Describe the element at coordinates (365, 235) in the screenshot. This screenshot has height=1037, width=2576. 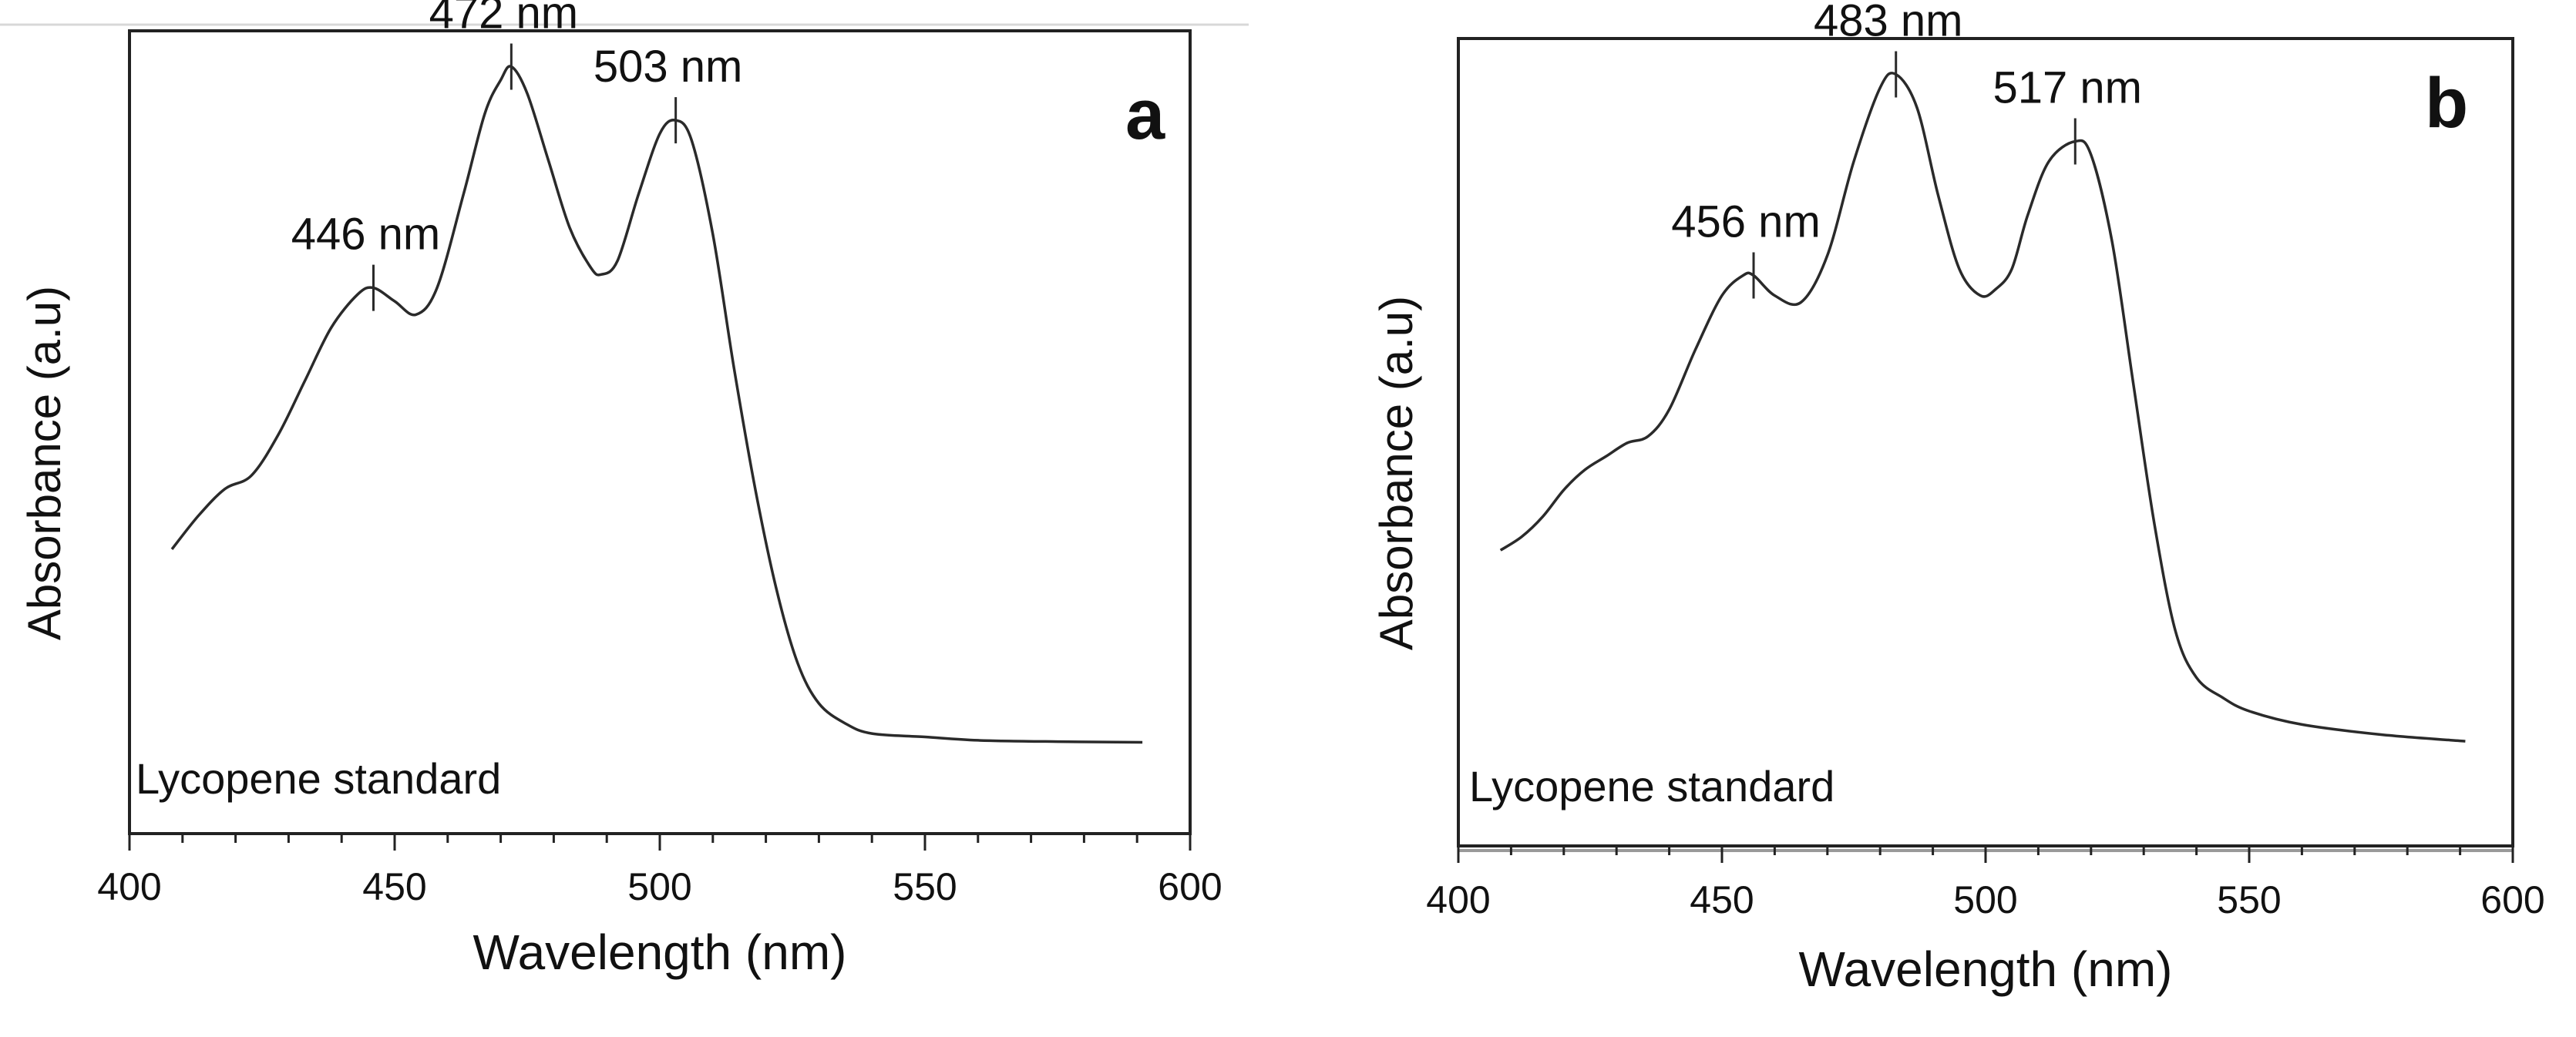
I see `peak-label: 446 nm` at that location.